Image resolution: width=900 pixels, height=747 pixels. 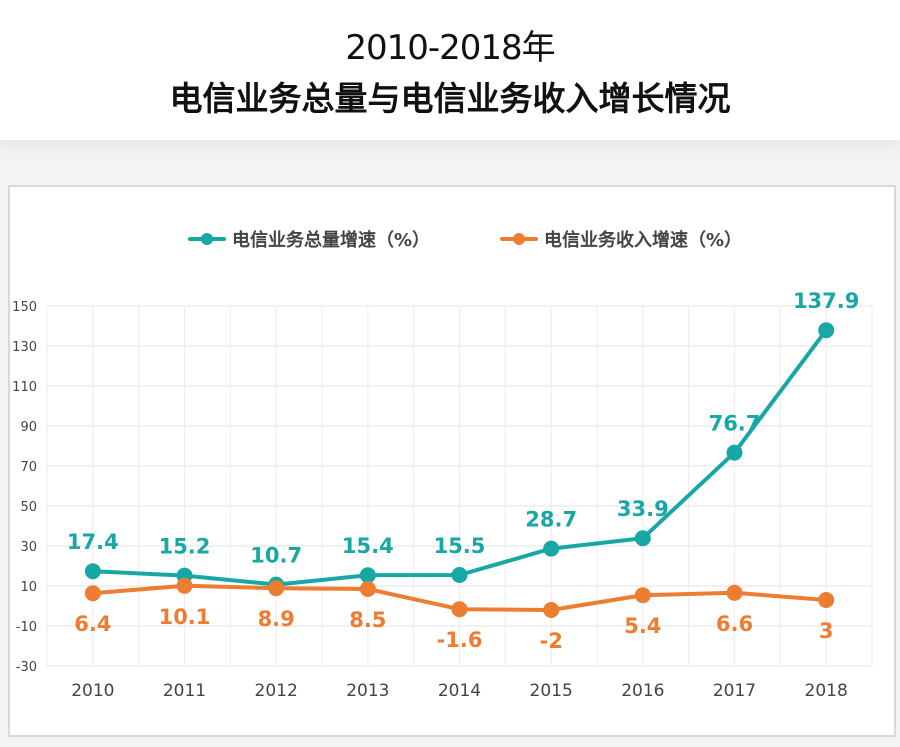 I want to click on data-label: 6.4, so click(x=92, y=624).